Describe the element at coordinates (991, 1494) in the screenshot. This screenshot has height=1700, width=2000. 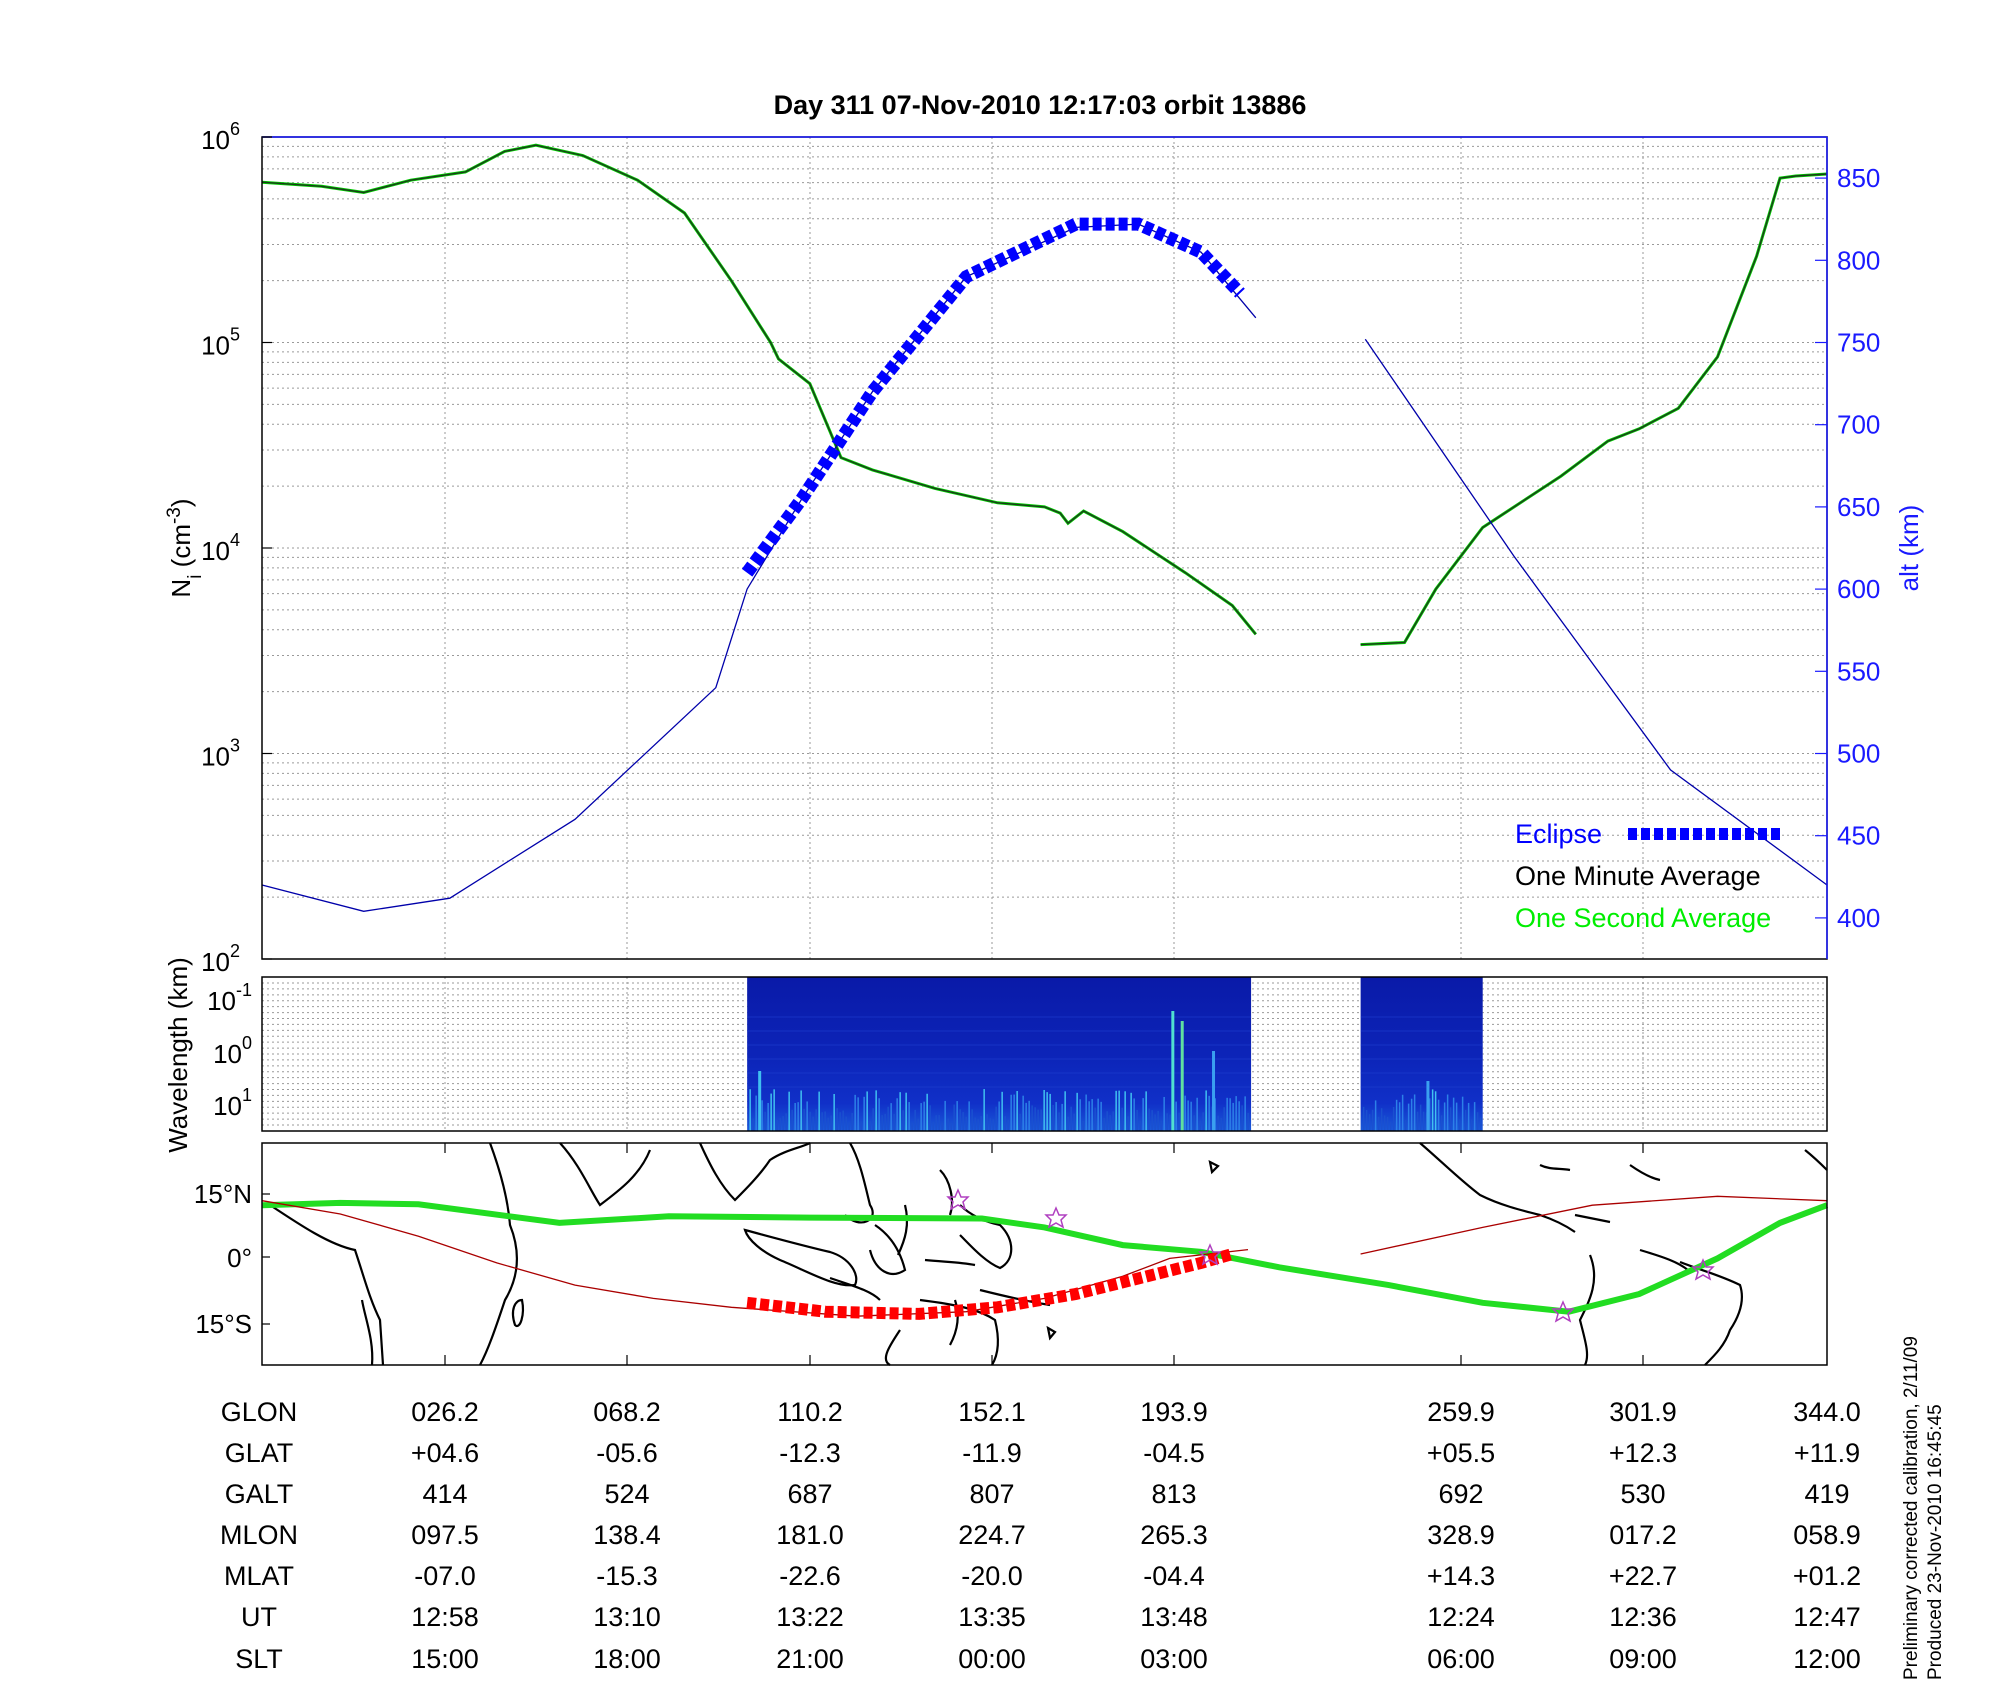
I see `table-cell: 807` at that location.